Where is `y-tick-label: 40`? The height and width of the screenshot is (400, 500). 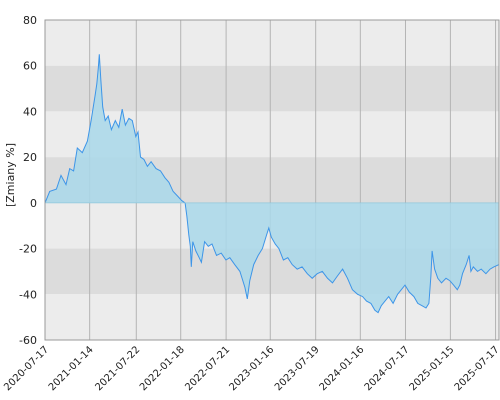 y-tick-label: 40 is located at coordinates (30, 111).